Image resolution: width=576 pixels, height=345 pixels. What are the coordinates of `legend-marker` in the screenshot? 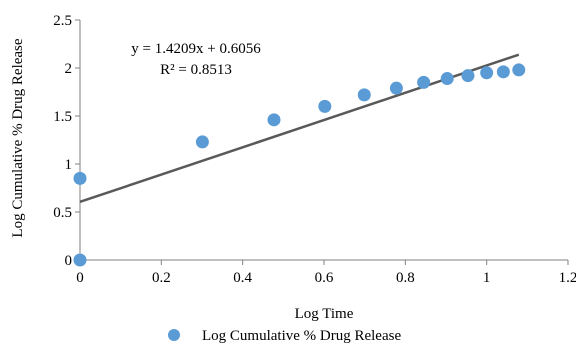 It's located at (174, 335).